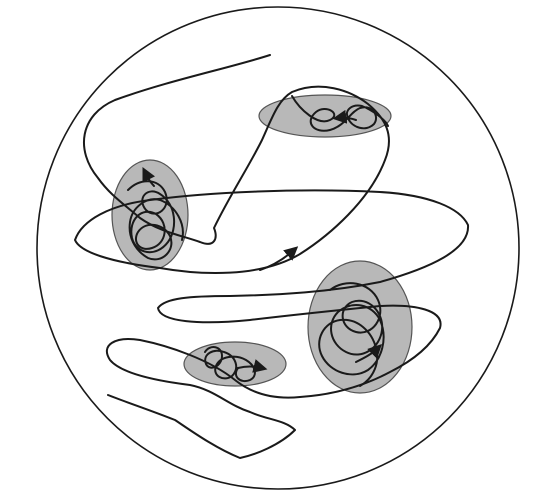  Describe the element at coordinates (230, 364) in the screenshot. I see `loops-bottom` at that location.